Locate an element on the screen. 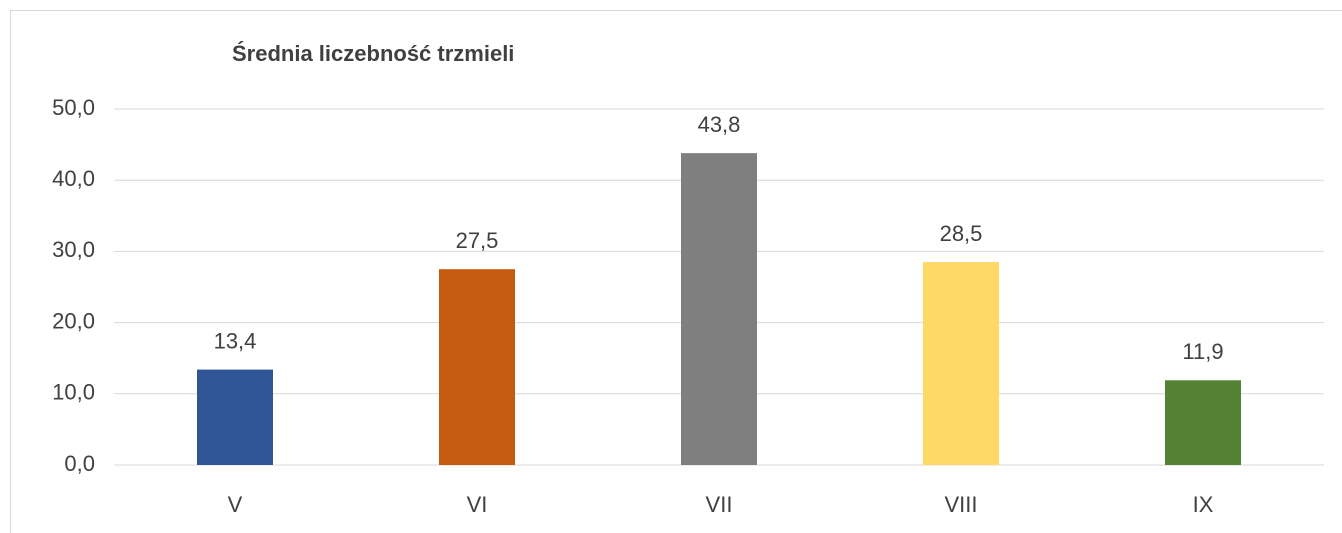 The height and width of the screenshot is (533, 1342). y-tick-label: 20,0 is located at coordinates (73, 320).